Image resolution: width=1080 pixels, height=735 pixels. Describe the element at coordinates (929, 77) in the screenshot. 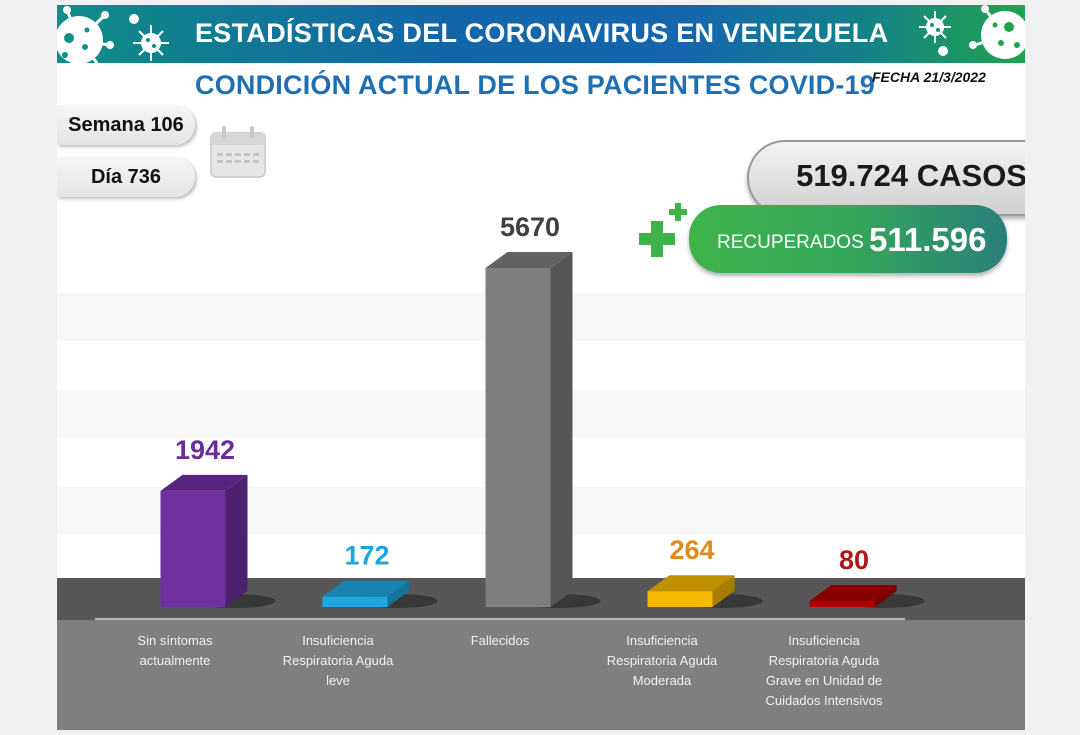

I see `report-date: FECHA 21/3/2022` at that location.